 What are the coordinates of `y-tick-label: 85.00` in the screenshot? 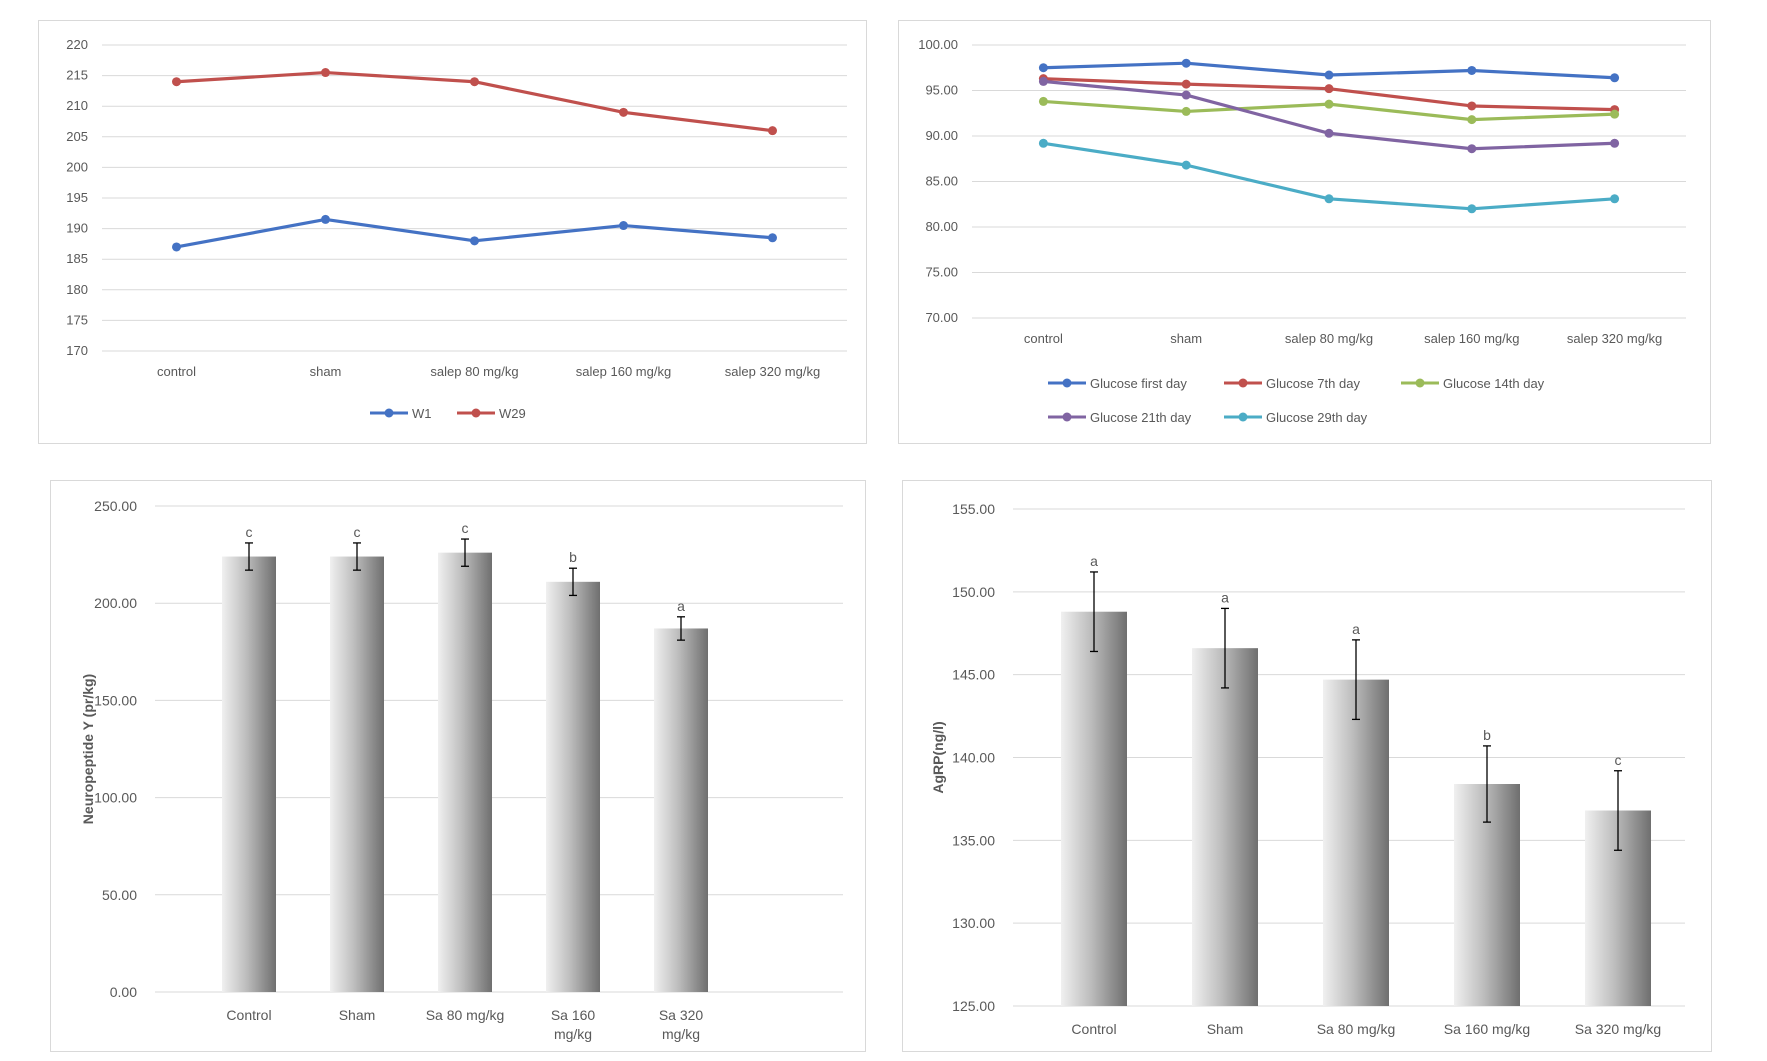 It's located at (941, 181).